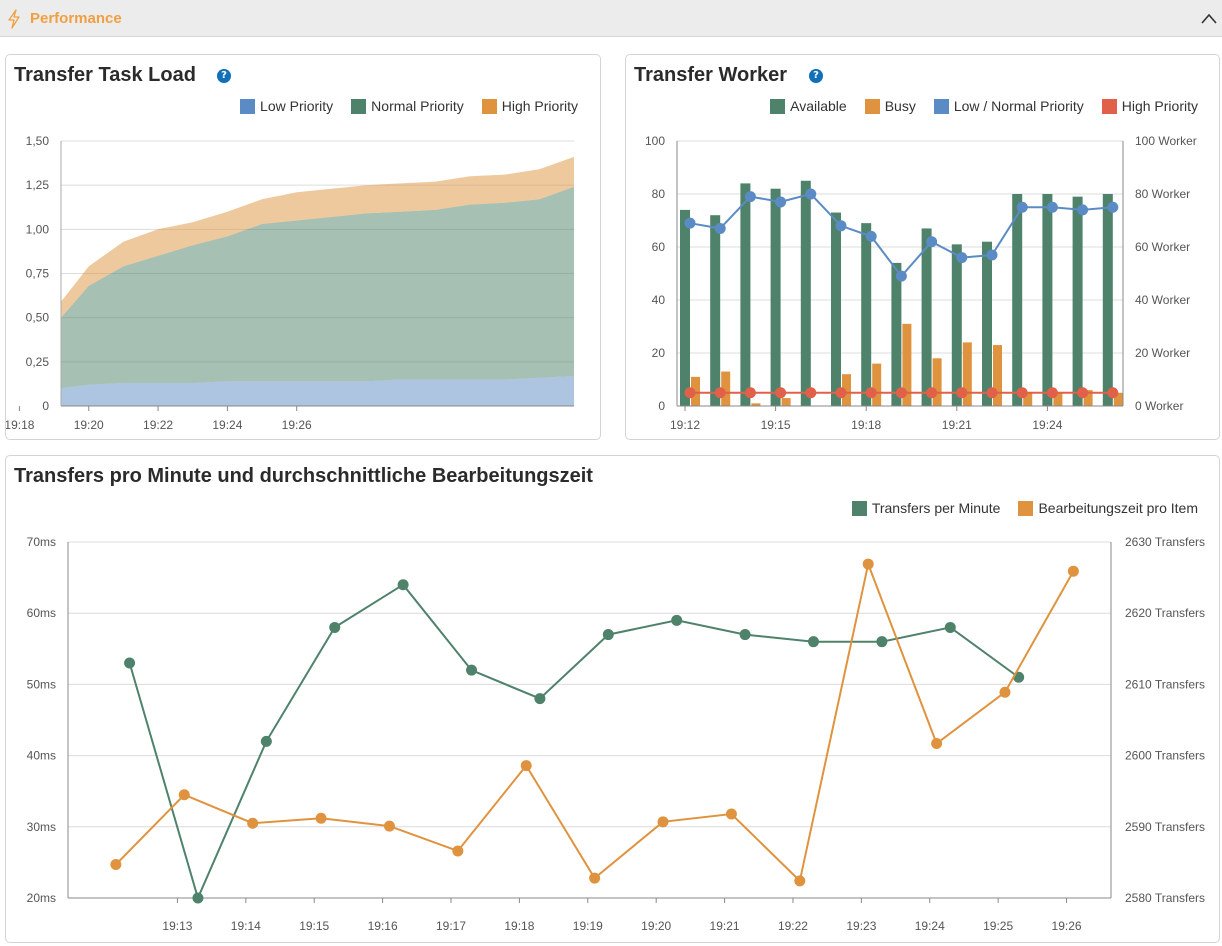 The width and height of the screenshot is (1222, 946). Describe the element at coordinates (1166, 141) in the screenshot. I see `y2-tick-label: 100 Worker` at that location.